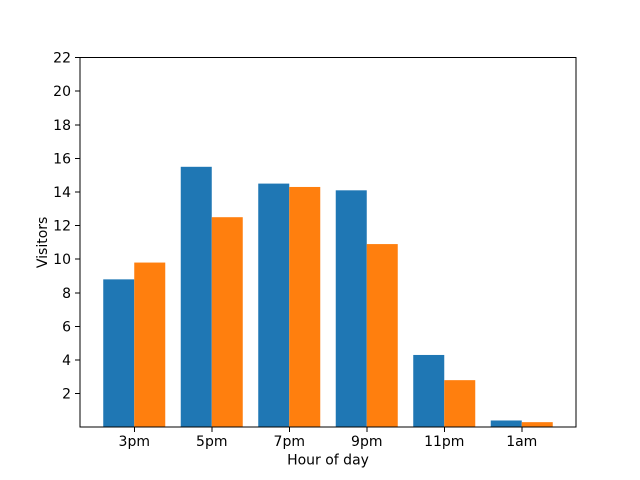  What do you see at coordinates (366, 442) in the screenshot?
I see `x-tick-label-9pm: 9pm` at bounding box center [366, 442].